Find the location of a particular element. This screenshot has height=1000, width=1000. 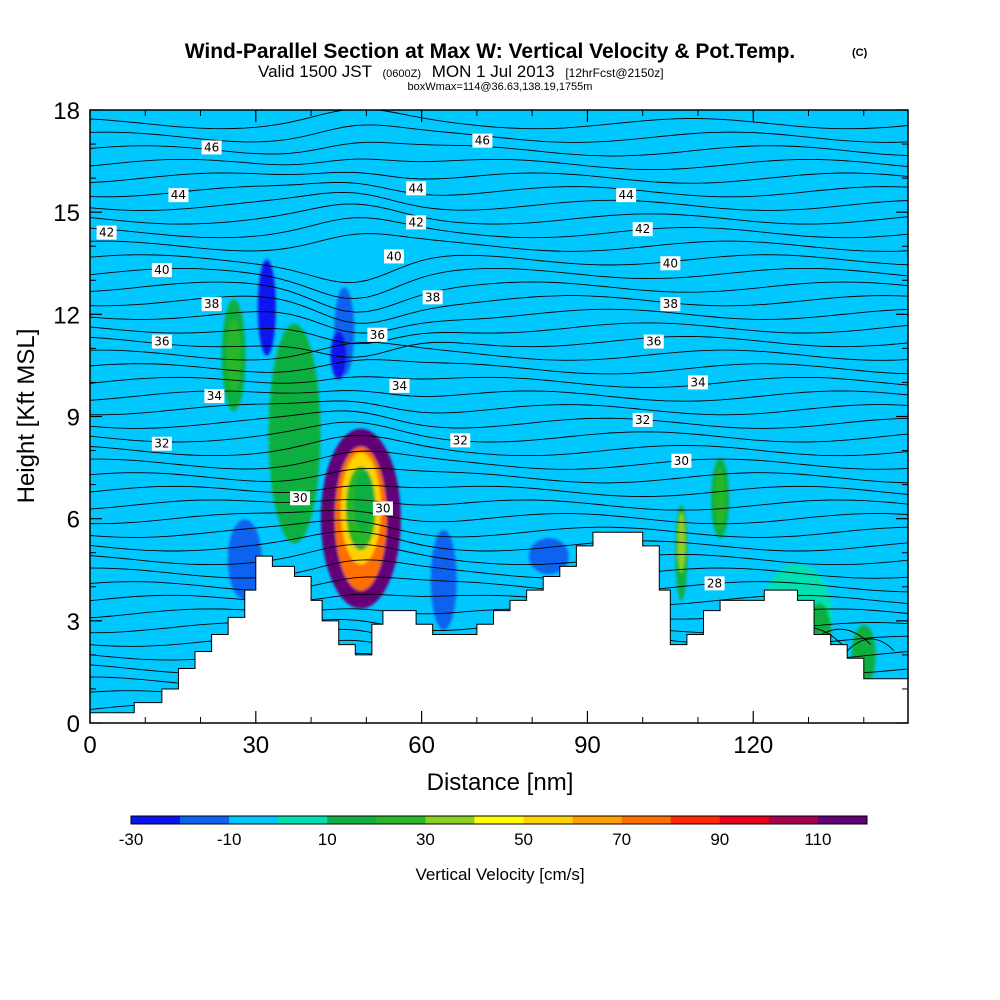

y-tick-label: 3 is located at coordinates (73, 622).